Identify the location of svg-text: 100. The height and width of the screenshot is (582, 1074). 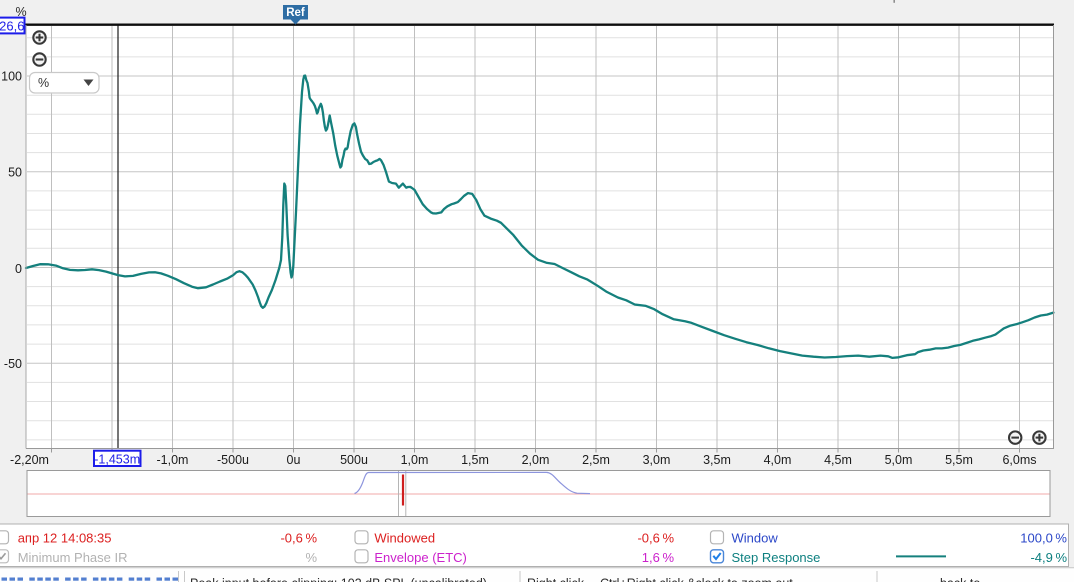
(11, 77).